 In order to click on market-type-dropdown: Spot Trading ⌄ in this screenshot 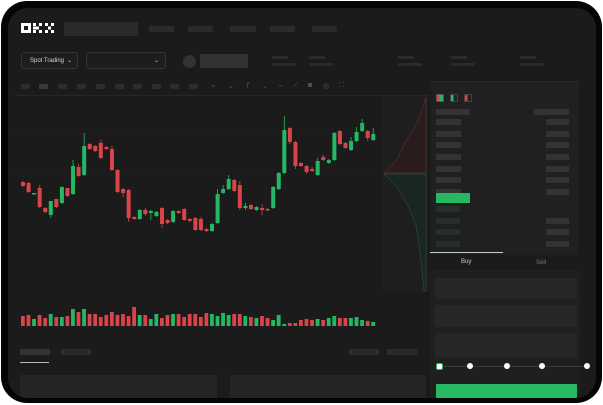, I will do `click(49, 60)`.